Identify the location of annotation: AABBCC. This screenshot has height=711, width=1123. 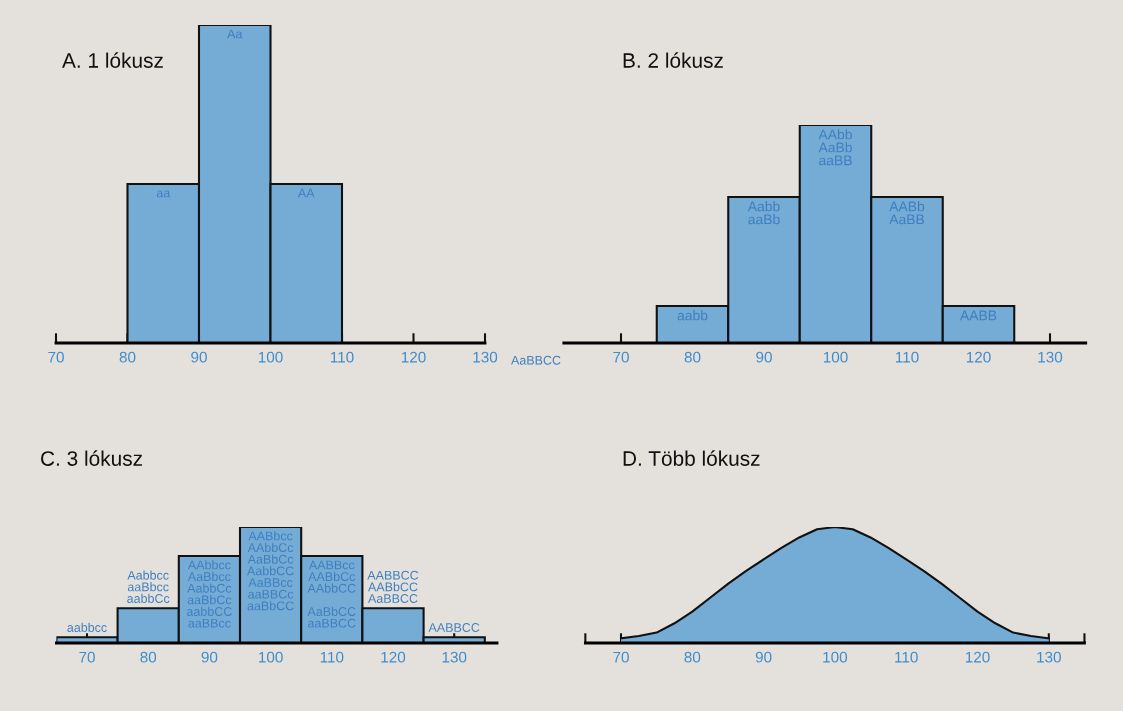
(454, 627).